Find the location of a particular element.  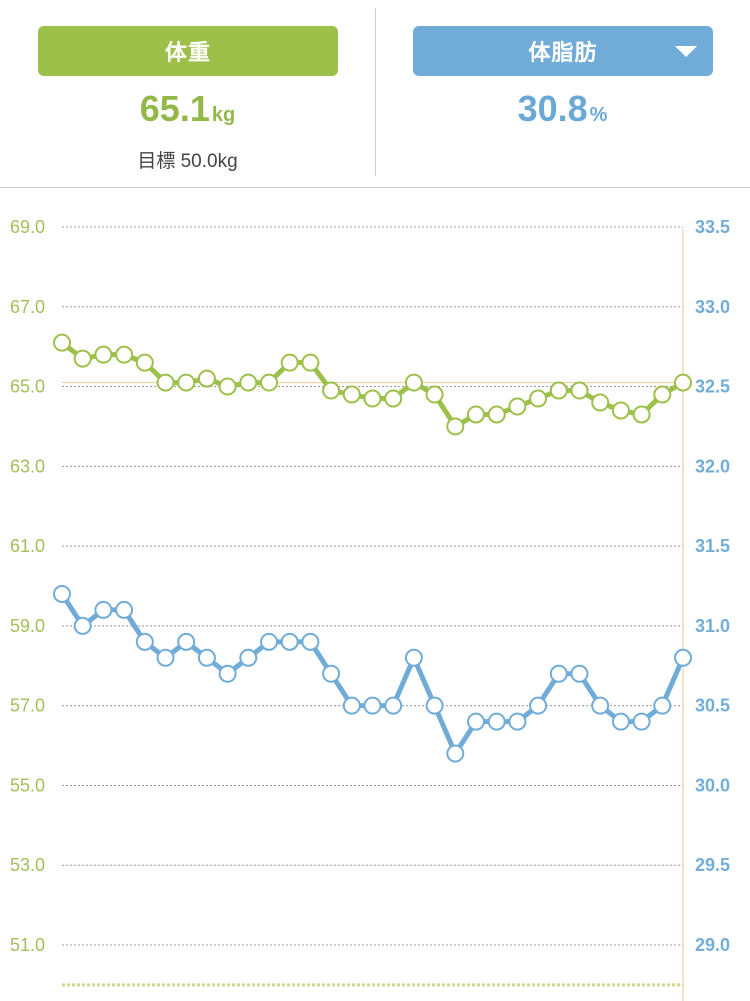

fat-dropdown-button: 体脂肪 is located at coordinates (563, 51).